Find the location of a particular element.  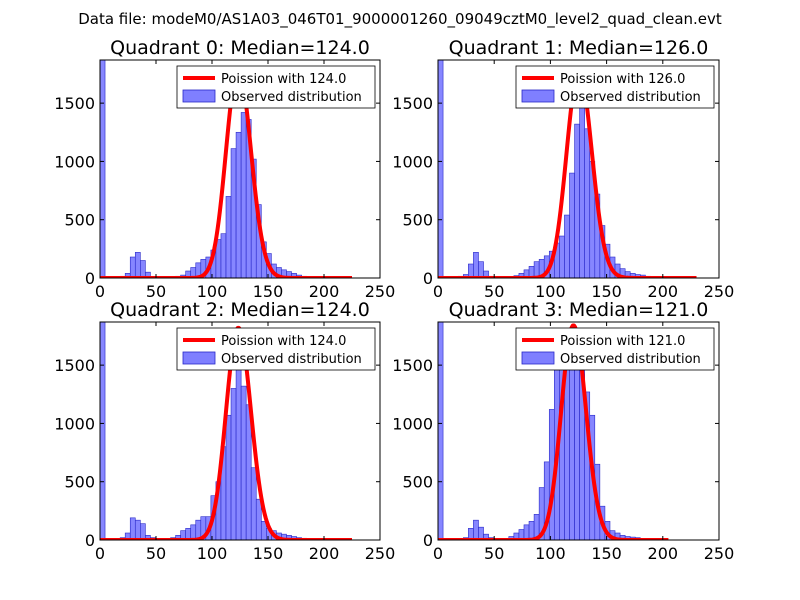

legend: Poission with 121.0 Observed distribution is located at coordinates (615, 349).